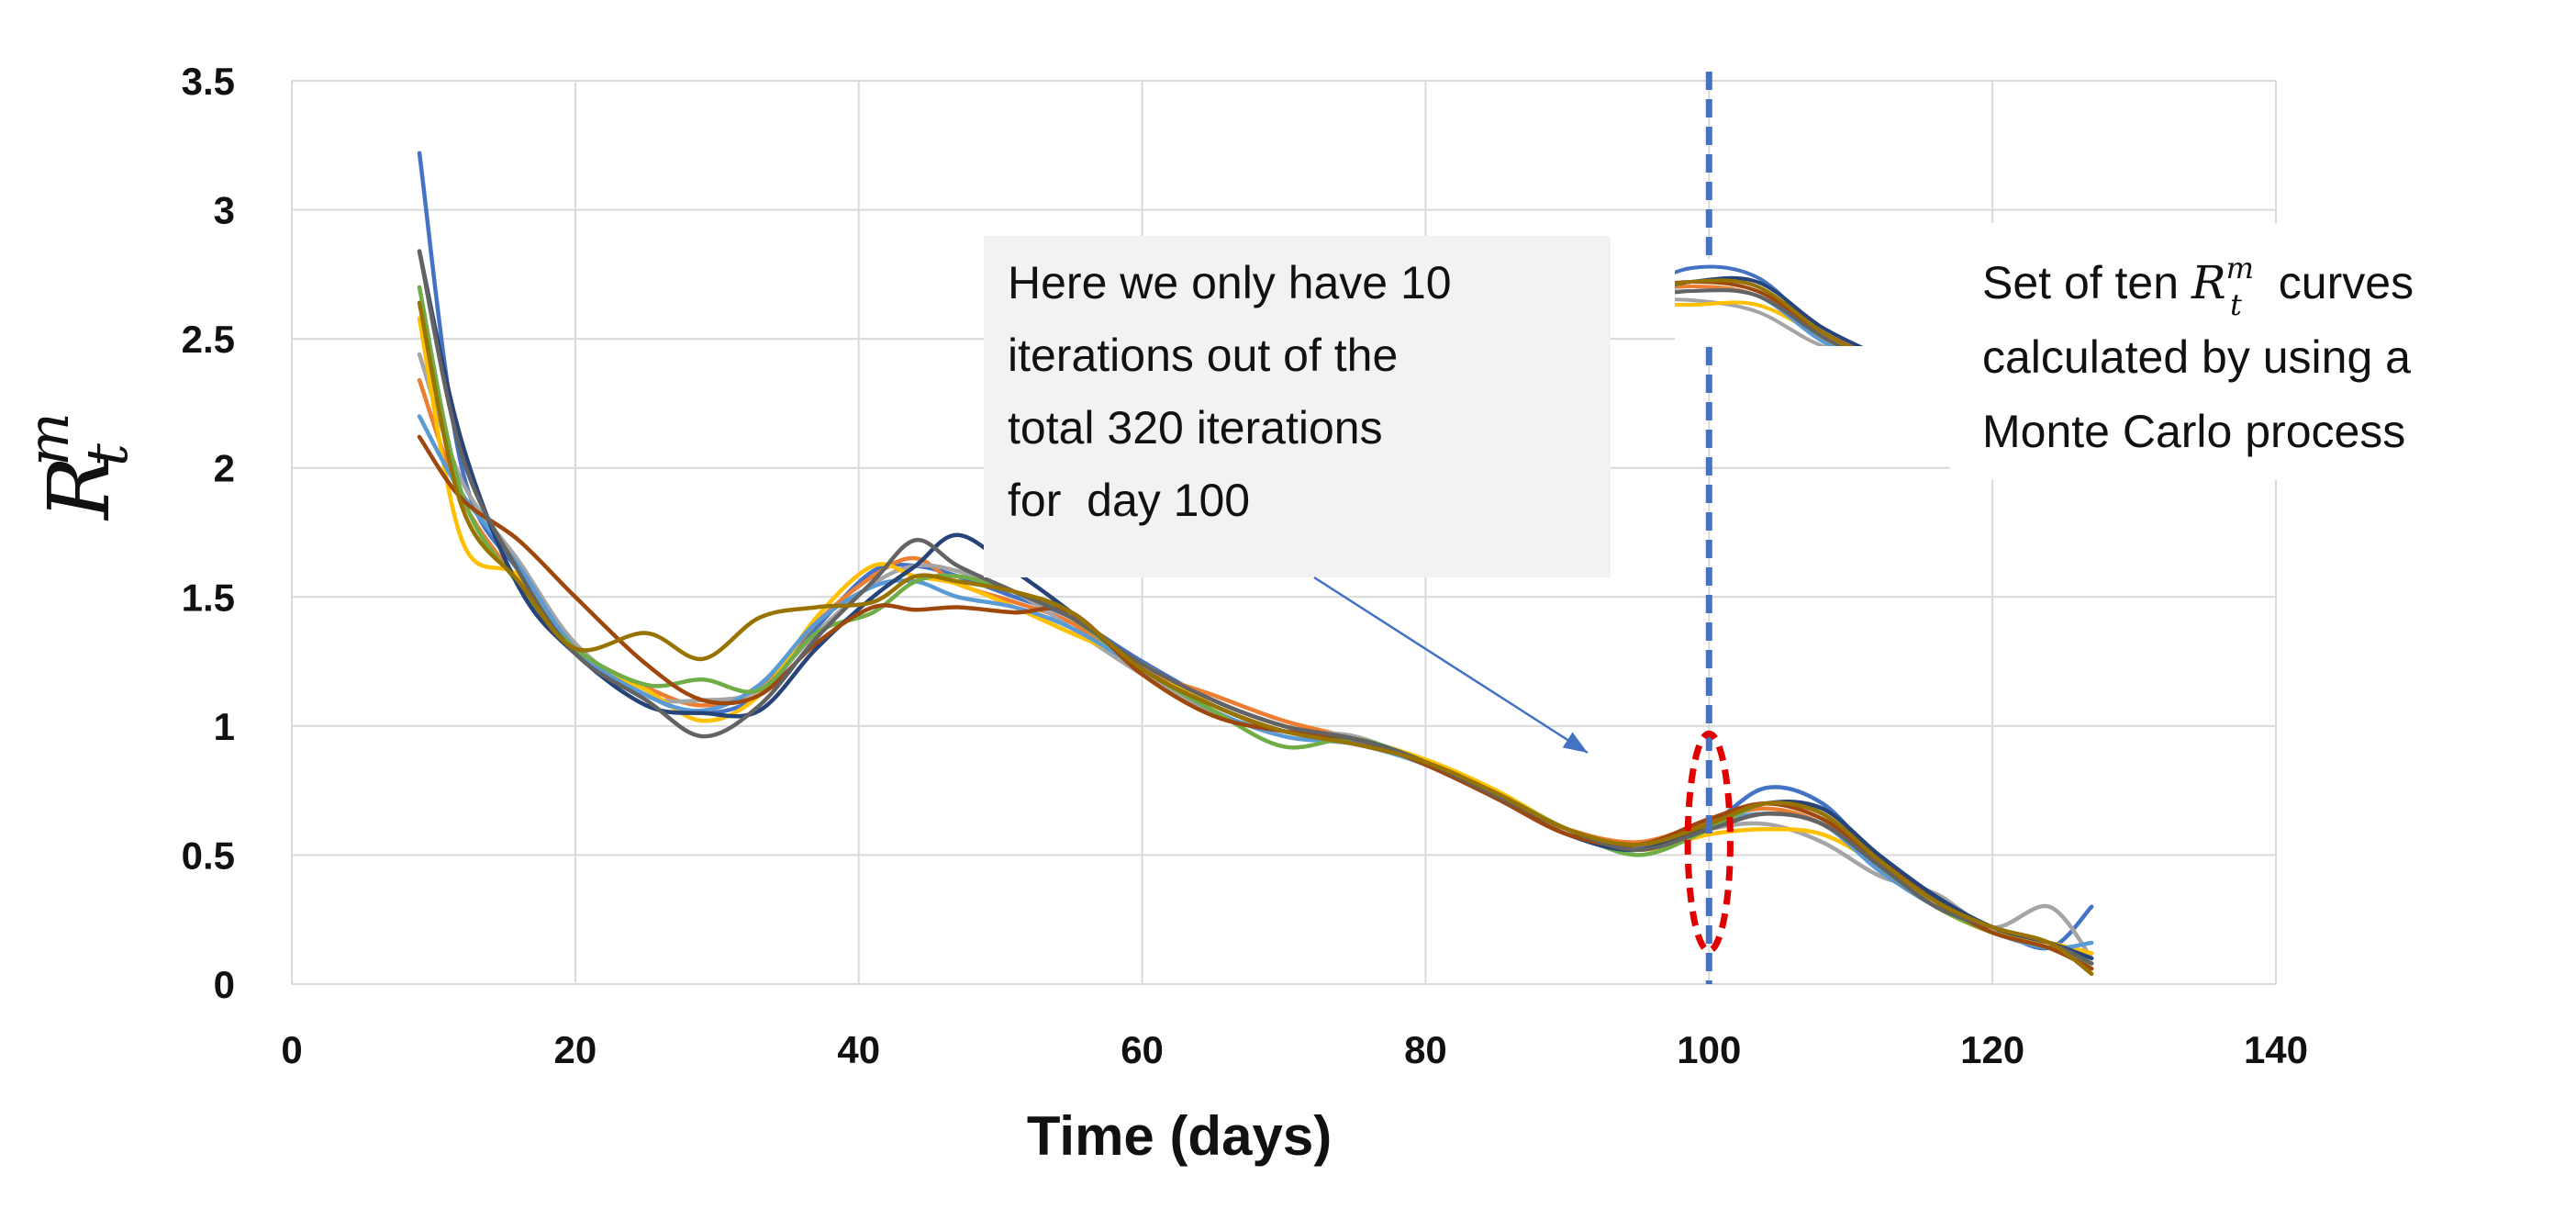 The height and width of the screenshot is (1209, 2576). I want to click on y-tick-label: 1, so click(224, 726).